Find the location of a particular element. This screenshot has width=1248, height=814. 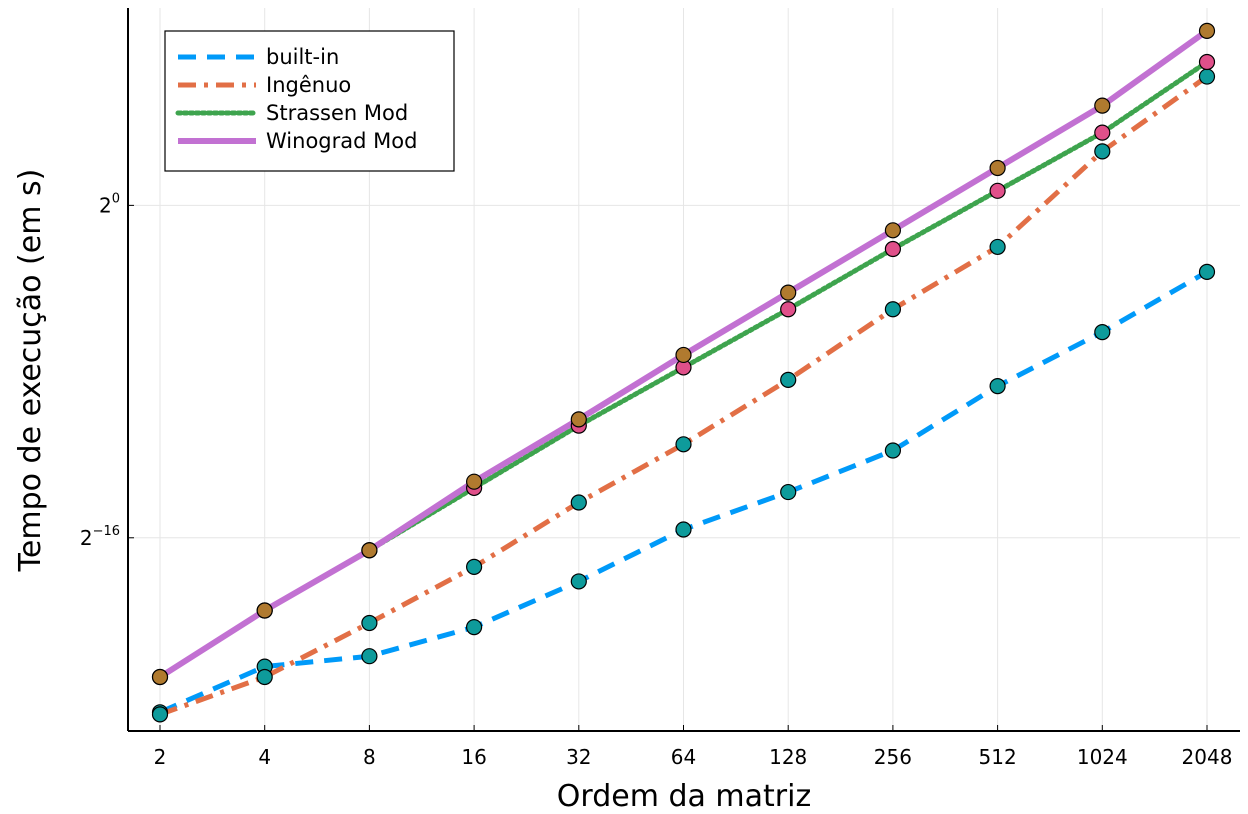

y-axis-label: Tempo de execução (em s) is located at coordinates (30, 371).